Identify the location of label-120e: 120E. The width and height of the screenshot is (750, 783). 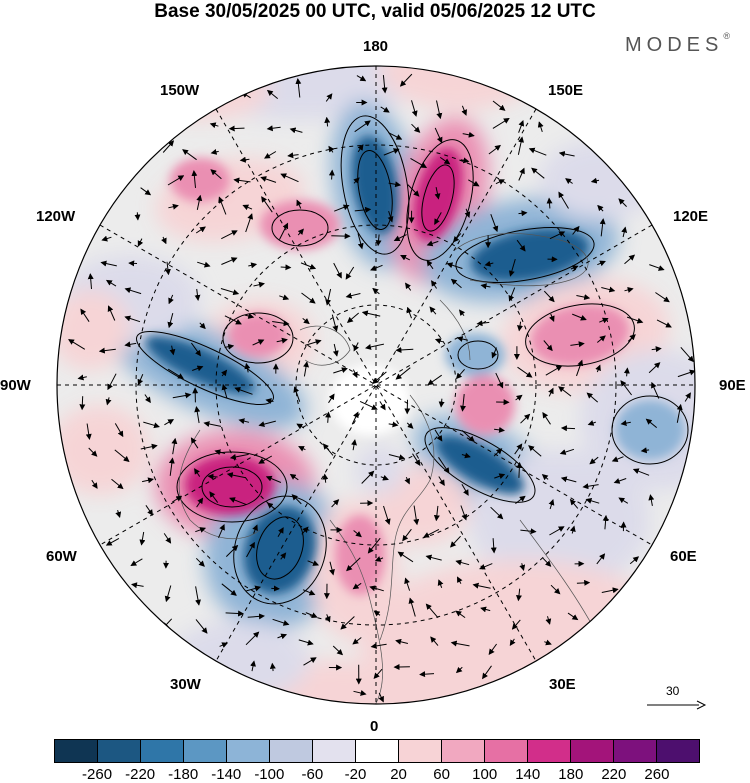
(691, 216).